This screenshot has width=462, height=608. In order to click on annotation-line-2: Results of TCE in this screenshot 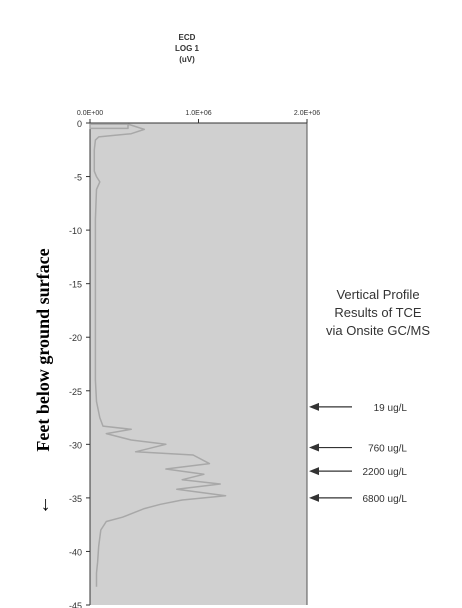, I will do `click(378, 312)`.